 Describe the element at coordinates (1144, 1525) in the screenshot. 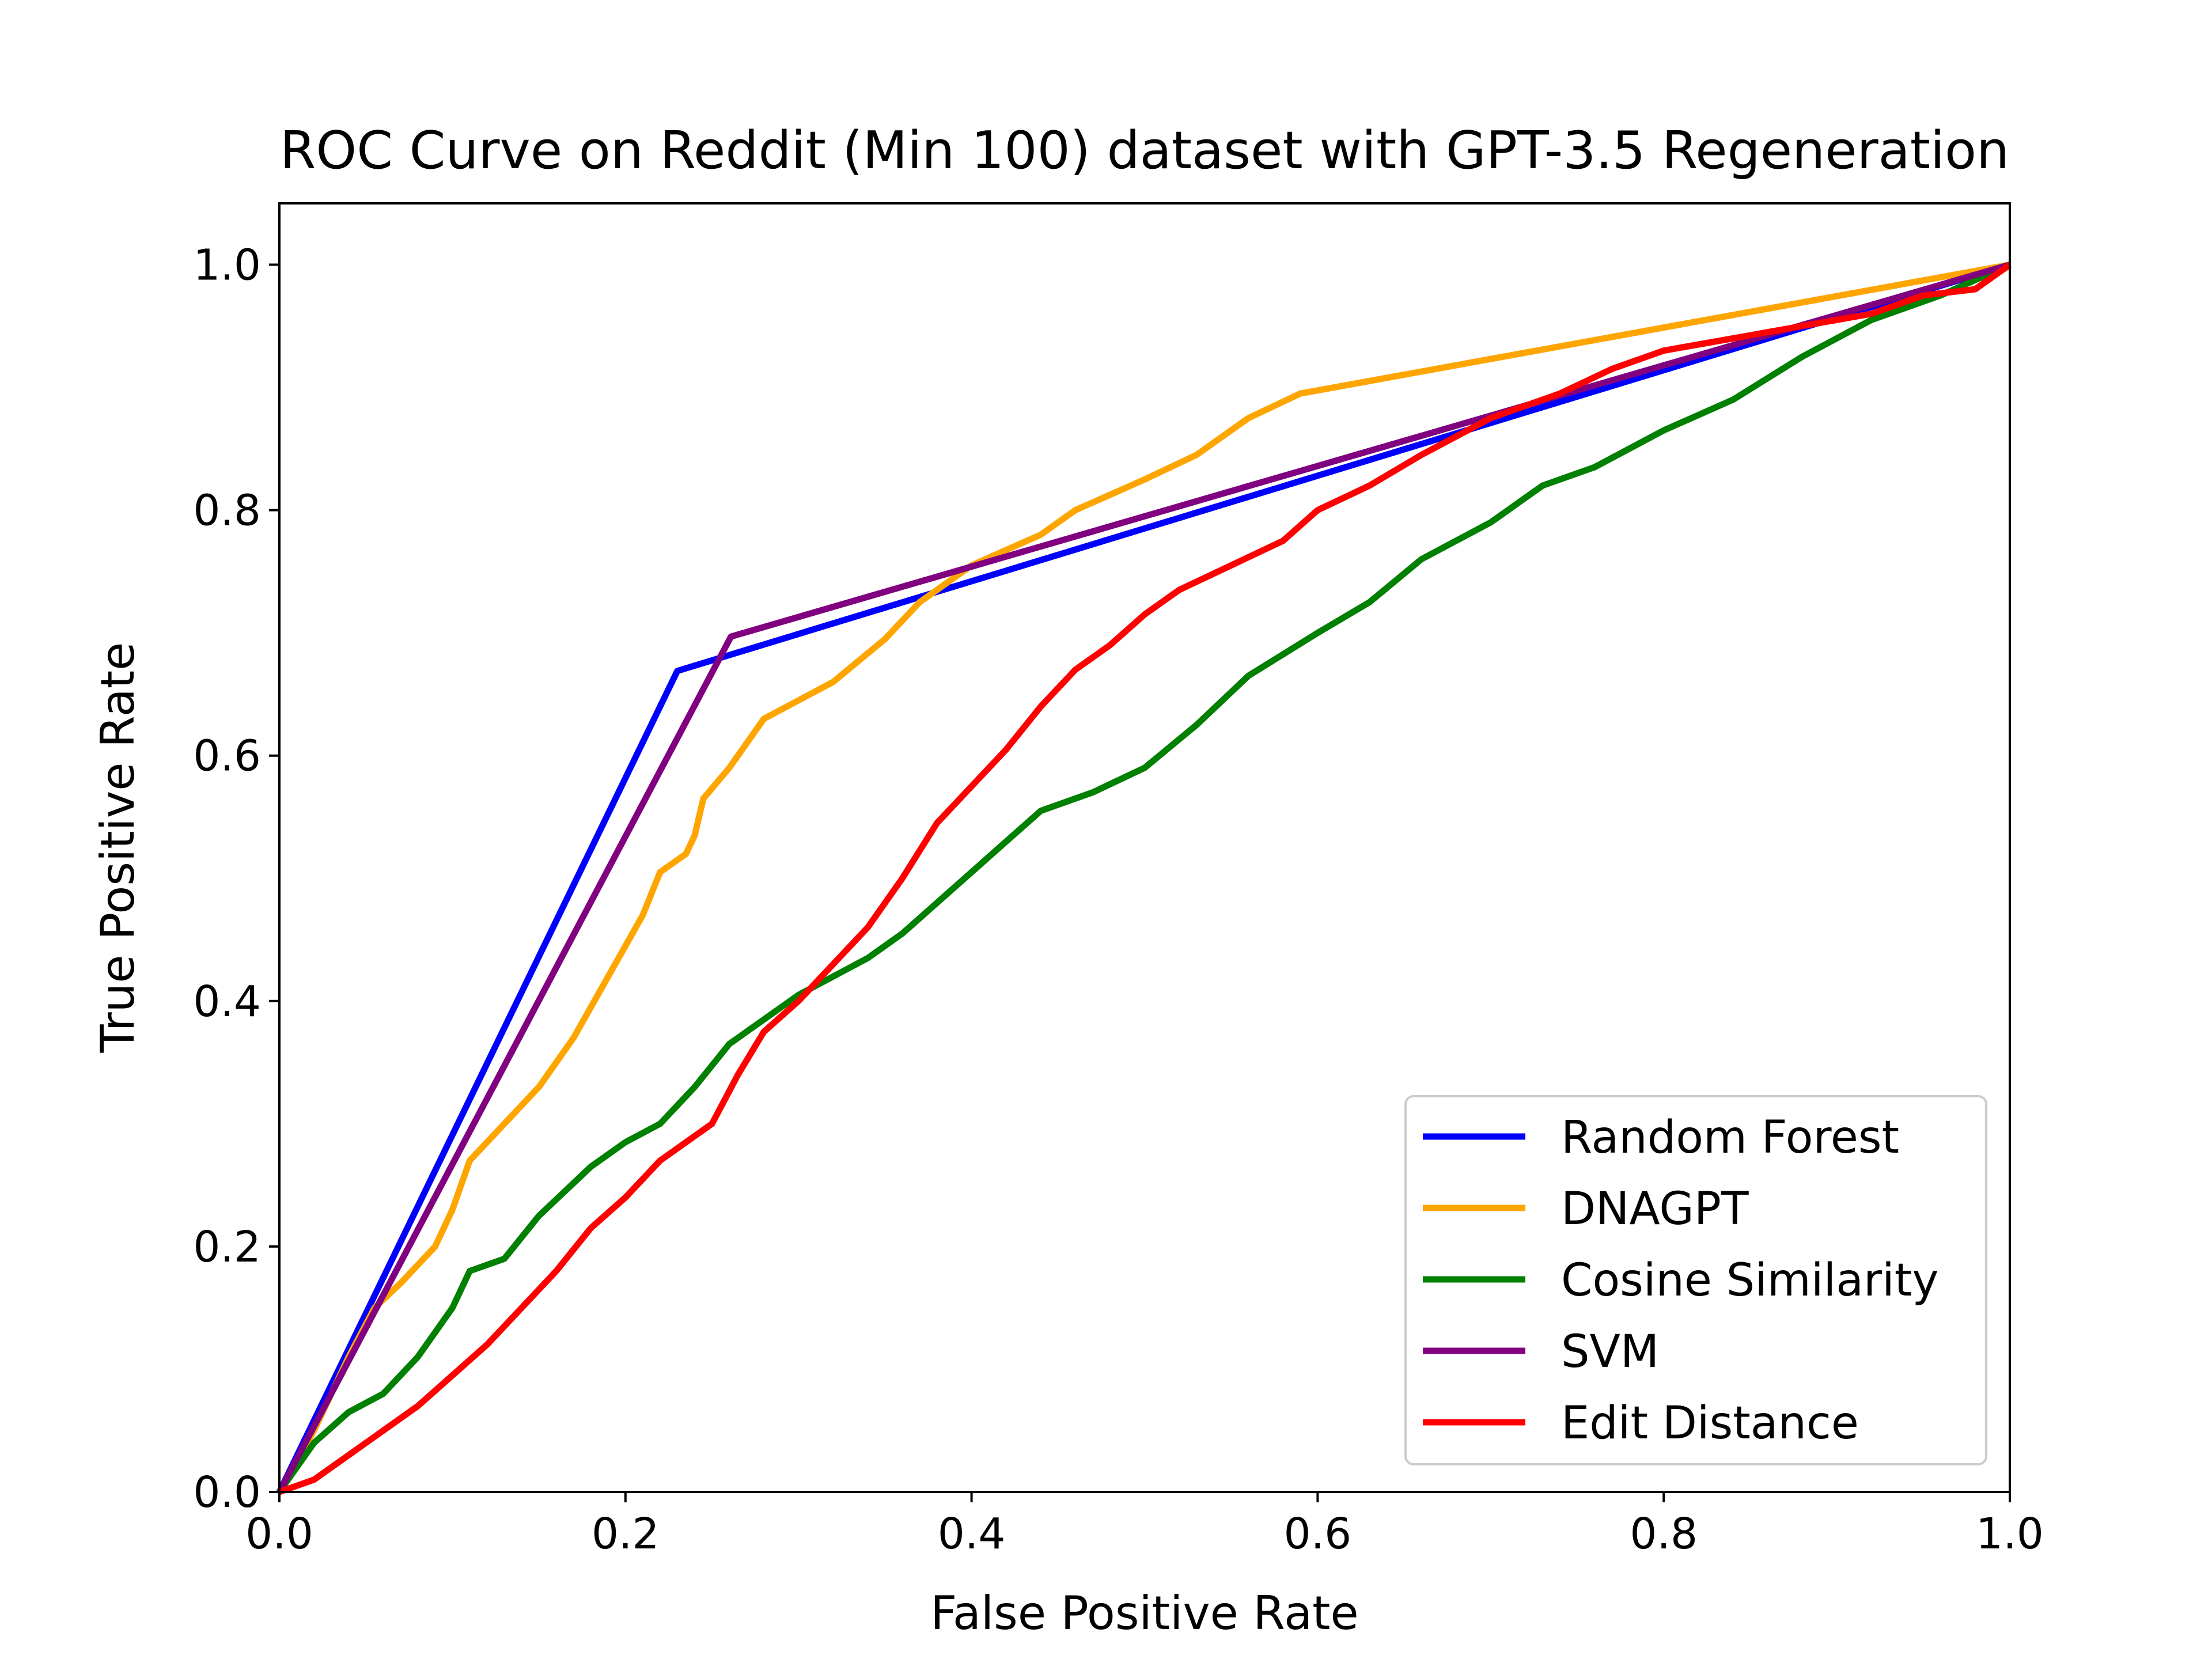

I see `x-axis-ticks: 0.0 0.2 0.4 0.6 0.8 1.0` at that location.